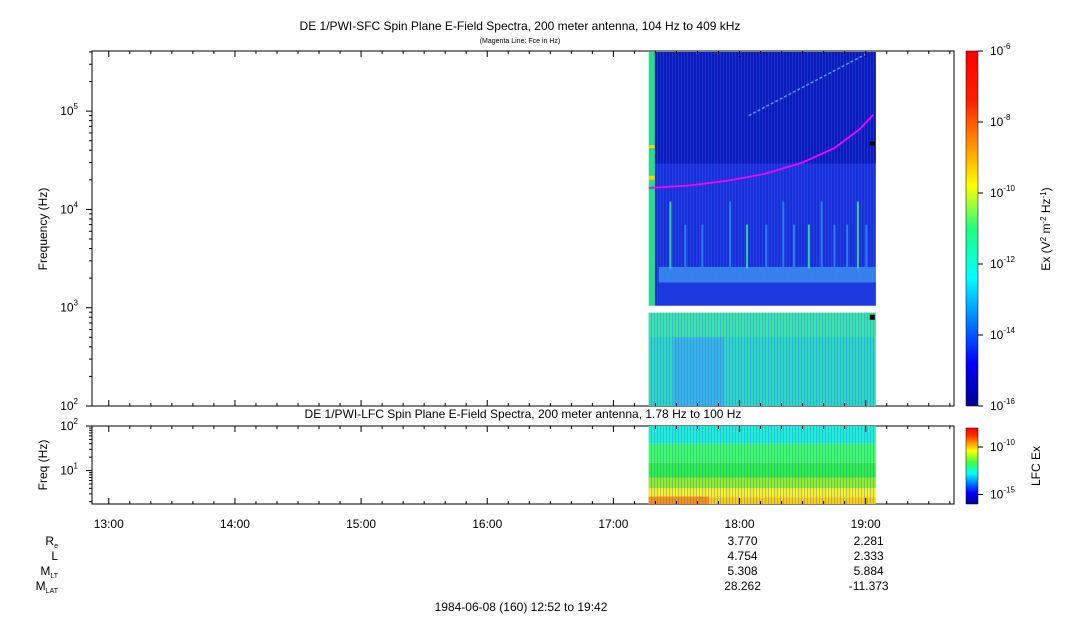  What do you see at coordinates (740, 524) in the screenshot?
I see `time-tick-label: 18:00` at bounding box center [740, 524].